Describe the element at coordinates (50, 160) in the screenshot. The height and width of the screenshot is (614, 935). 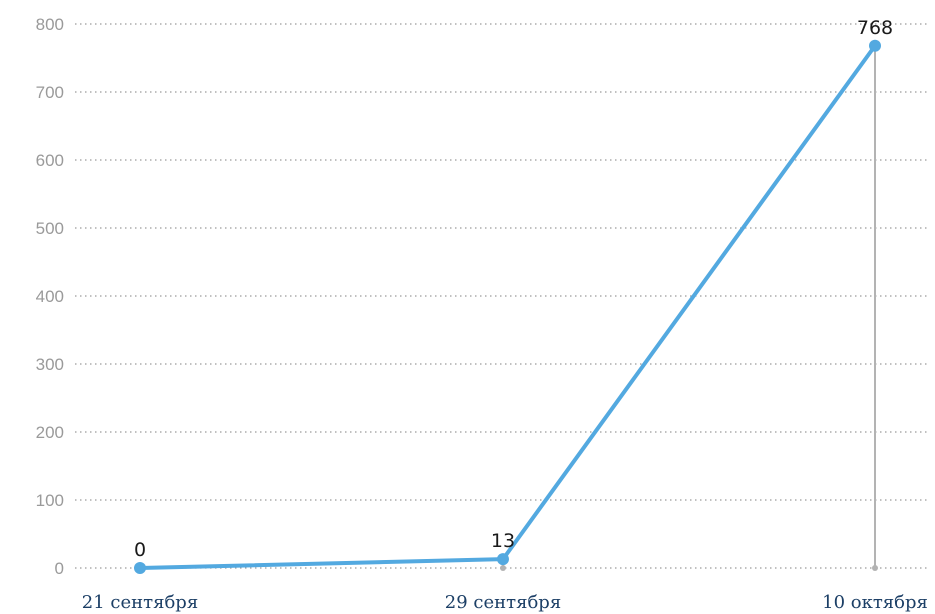
I see `y-tick-label: 600` at that location.